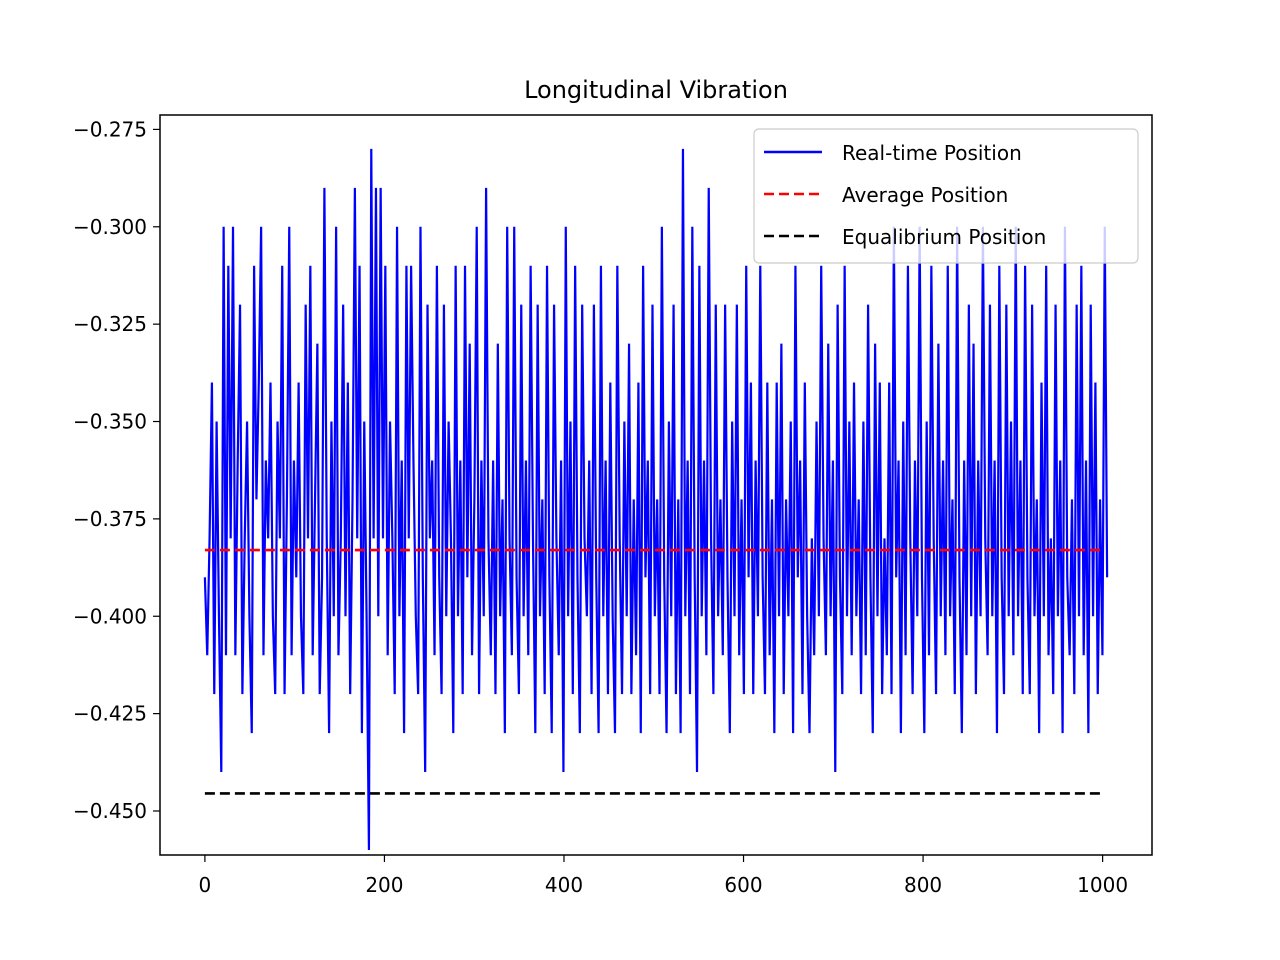 The width and height of the screenshot is (1280, 960). What do you see at coordinates (923, 885) in the screenshot?
I see `x-tick-label: 800` at bounding box center [923, 885].